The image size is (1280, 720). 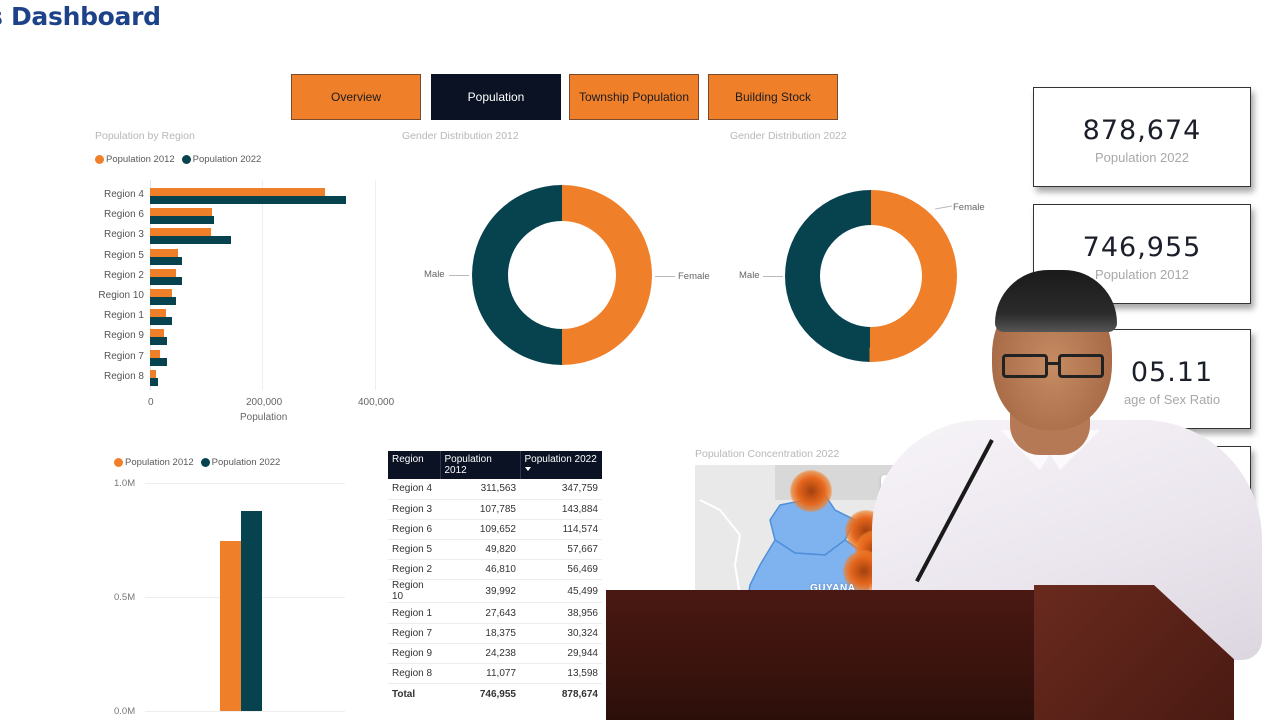 What do you see at coordinates (694, 276) in the screenshot?
I see `female-label-2012: Female` at bounding box center [694, 276].